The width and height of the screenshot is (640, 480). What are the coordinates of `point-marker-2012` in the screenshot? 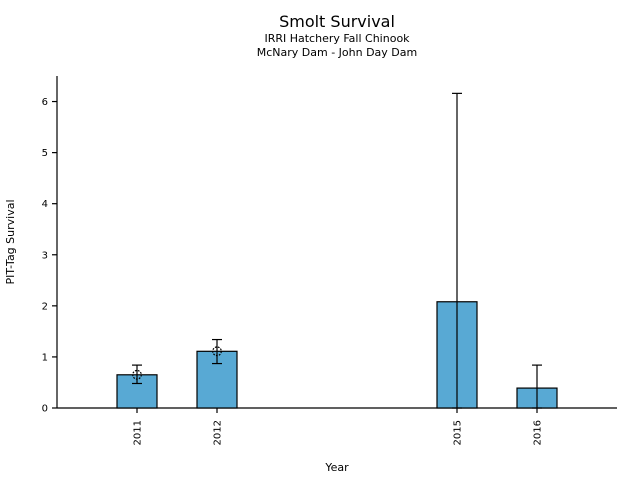 It's located at (217, 351).